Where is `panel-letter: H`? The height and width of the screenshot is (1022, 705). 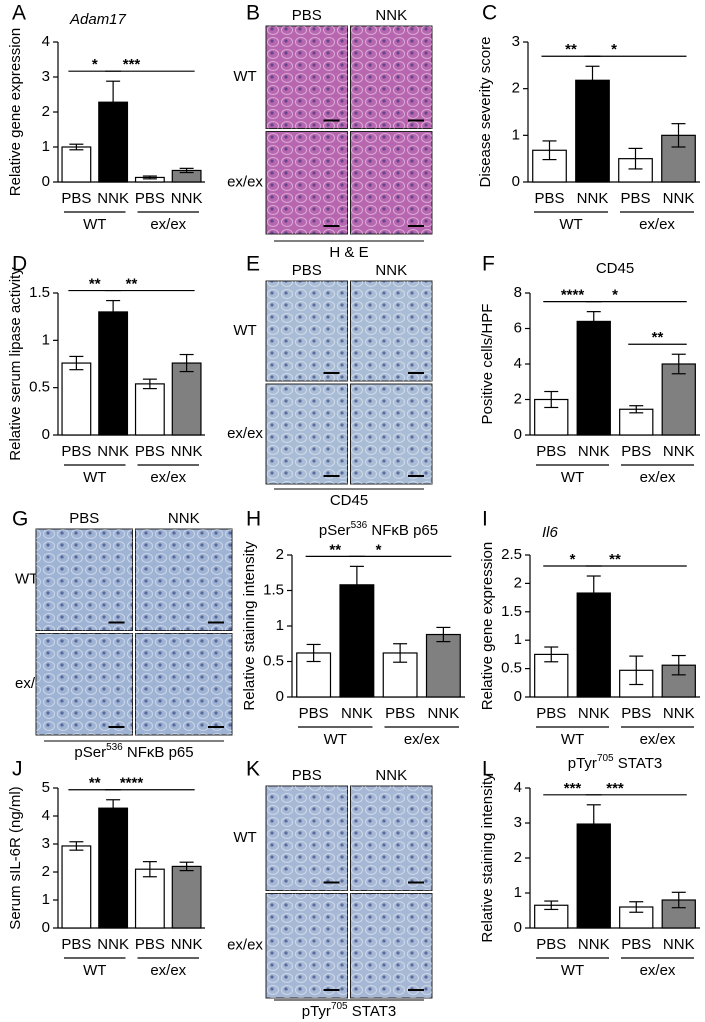
panel-letter: H is located at coordinates (253, 519).